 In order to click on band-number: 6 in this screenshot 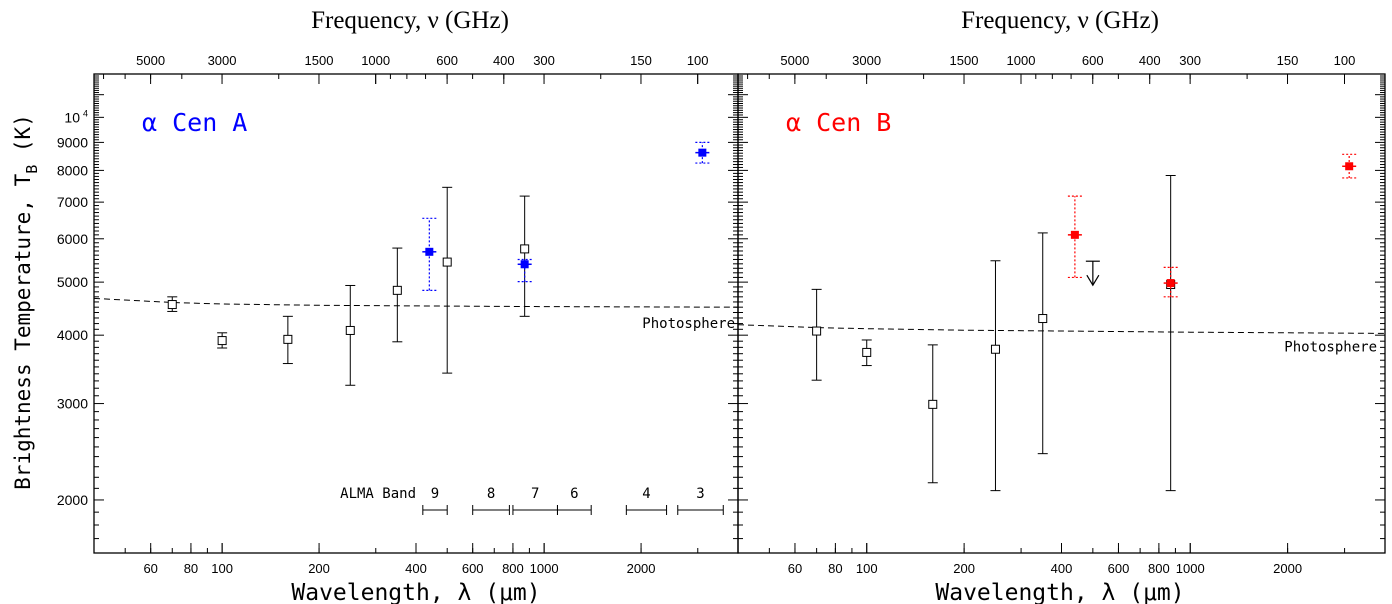, I will do `click(574, 494)`.